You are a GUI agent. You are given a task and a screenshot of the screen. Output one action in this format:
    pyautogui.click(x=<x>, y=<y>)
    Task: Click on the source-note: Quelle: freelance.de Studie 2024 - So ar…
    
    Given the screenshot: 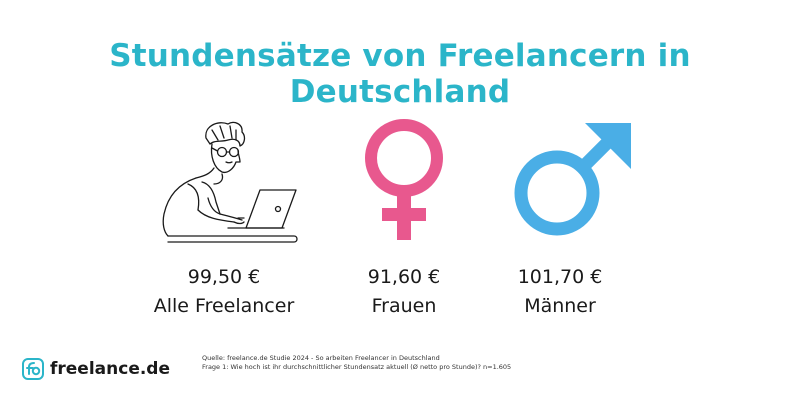 What is the action you would take?
    pyautogui.click(x=356, y=363)
    